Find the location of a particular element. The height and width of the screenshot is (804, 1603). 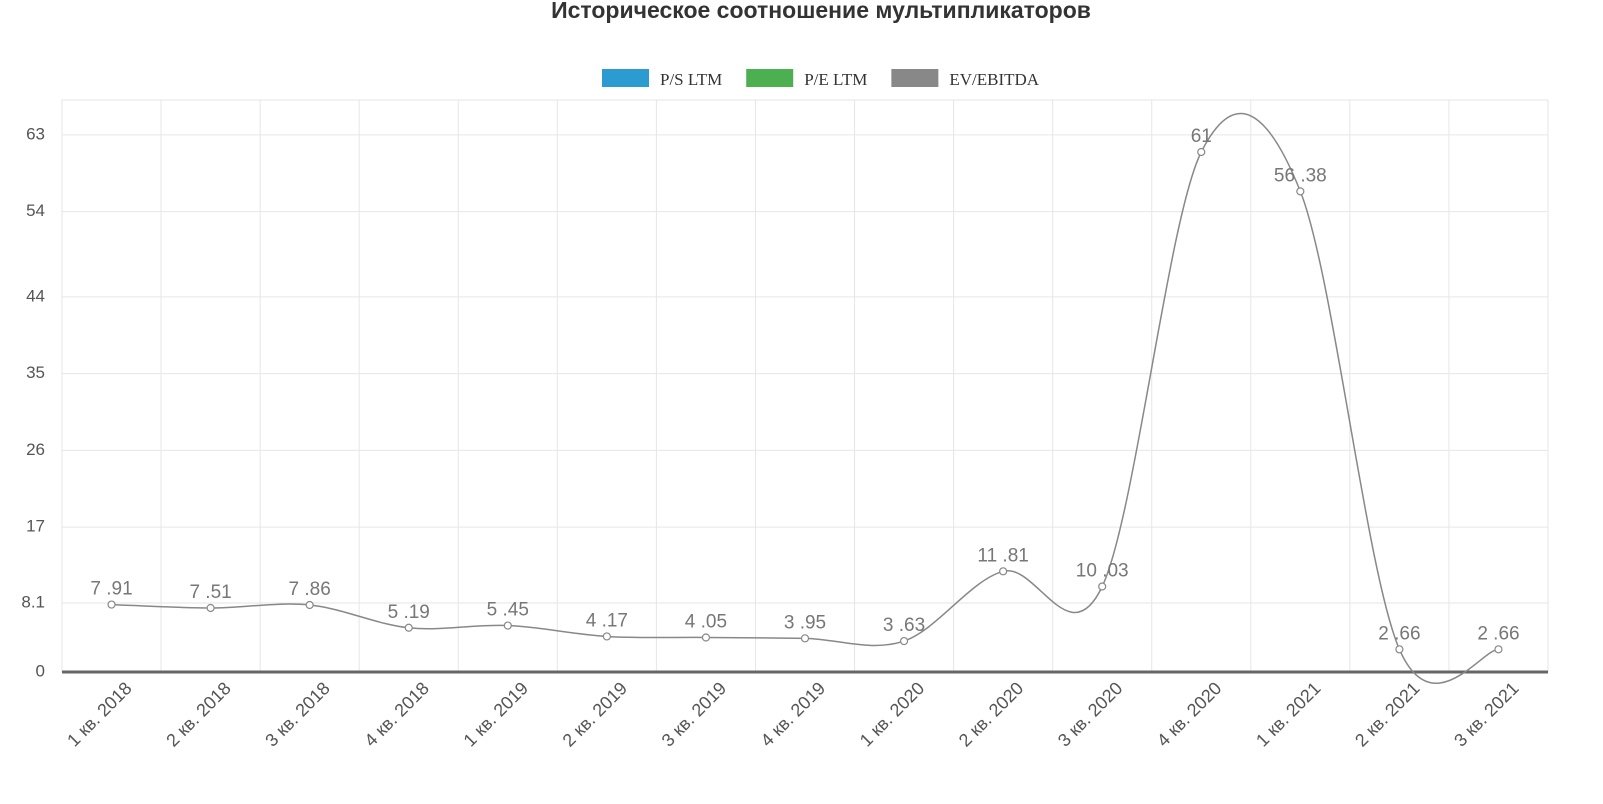

x-tick-label: 3 кв. 2019 is located at coordinates (694, 714).